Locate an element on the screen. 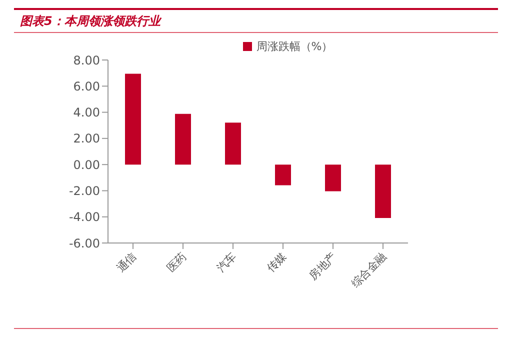 The width and height of the screenshot is (512, 347). y-tick-label: 2.00 is located at coordinates (86, 139).